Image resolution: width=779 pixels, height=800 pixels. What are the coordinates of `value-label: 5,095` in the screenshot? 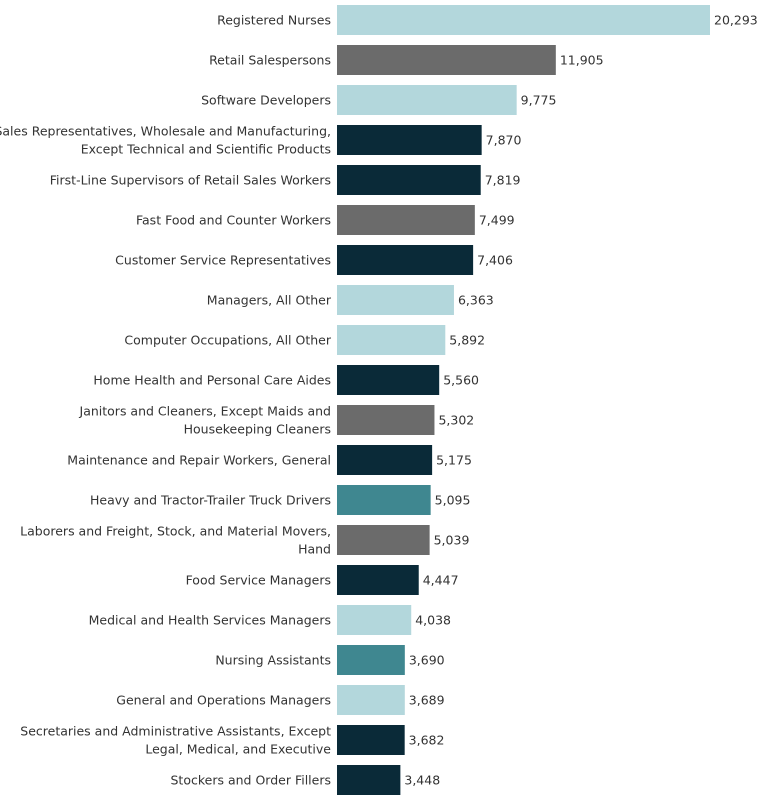 It's located at (453, 500).